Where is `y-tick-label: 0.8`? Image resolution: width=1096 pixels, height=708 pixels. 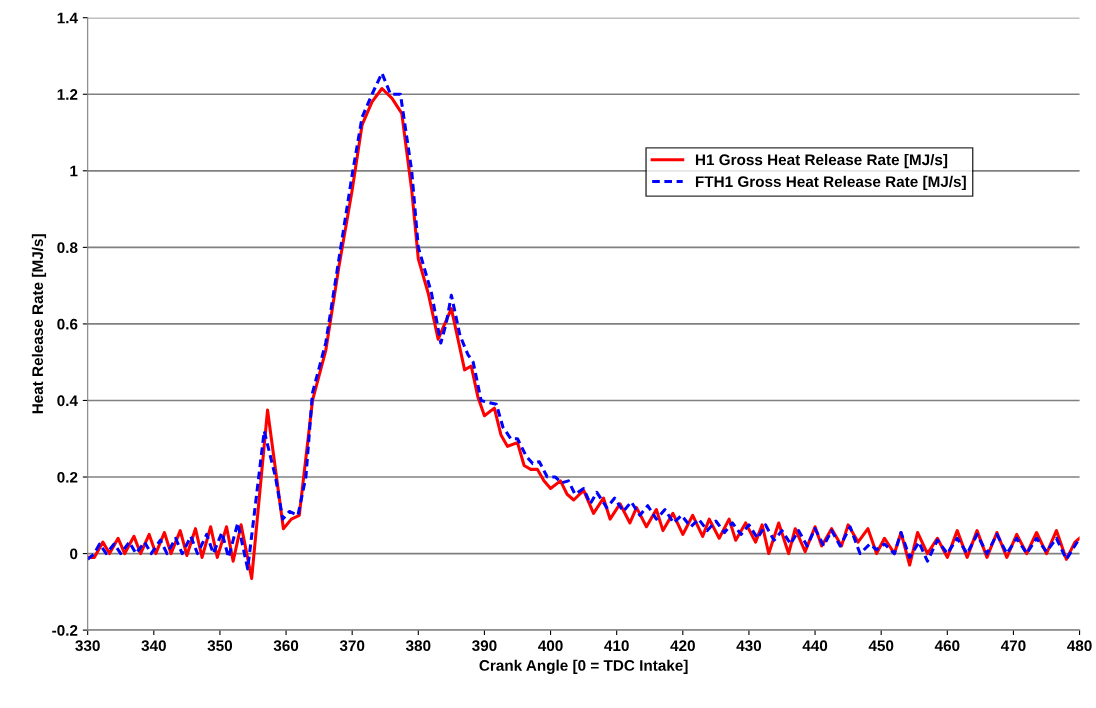
y-tick-label: 0.8 is located at coordinates (67, 248).